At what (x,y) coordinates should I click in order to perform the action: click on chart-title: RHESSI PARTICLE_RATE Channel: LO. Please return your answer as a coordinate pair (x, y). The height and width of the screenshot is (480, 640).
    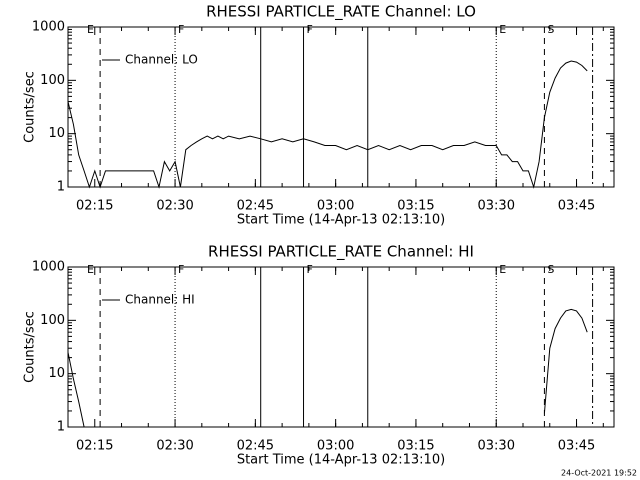
    Looking at the image, I should click on (341, 12).